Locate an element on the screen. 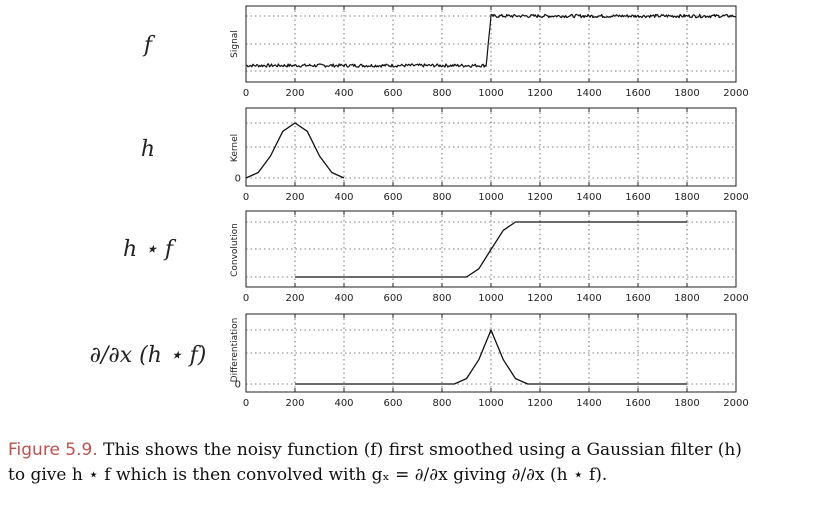 This screenshot has height=506, width=839. y-axis-label: Convolution is located at coordinates (235, 250).